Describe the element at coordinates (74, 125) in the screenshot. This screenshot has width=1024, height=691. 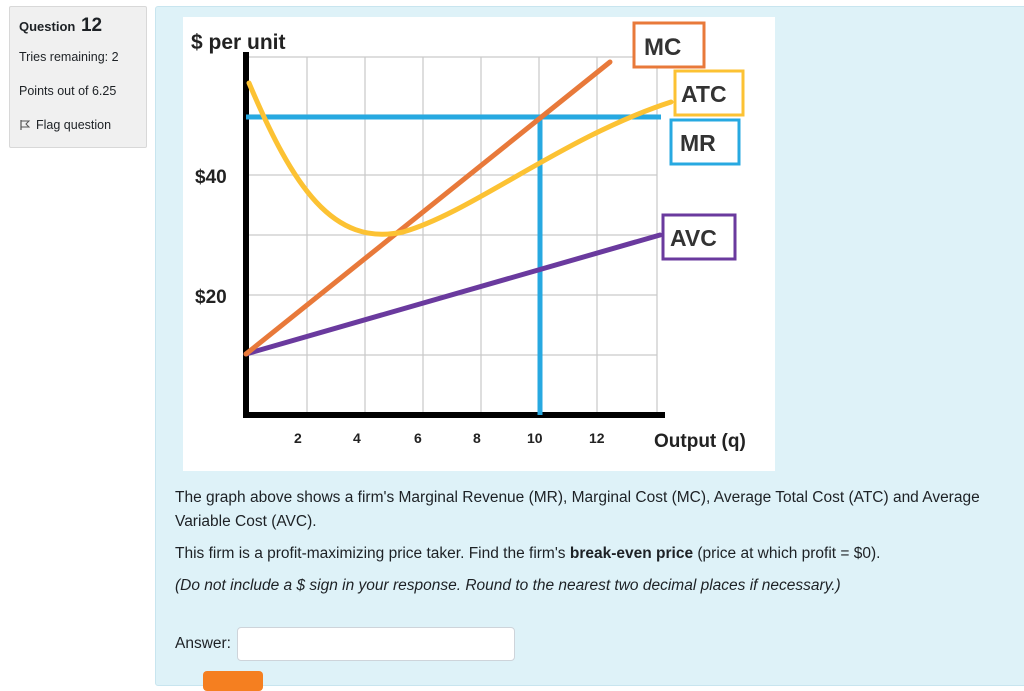
I see `flag-question-label: Flag question` at that location.